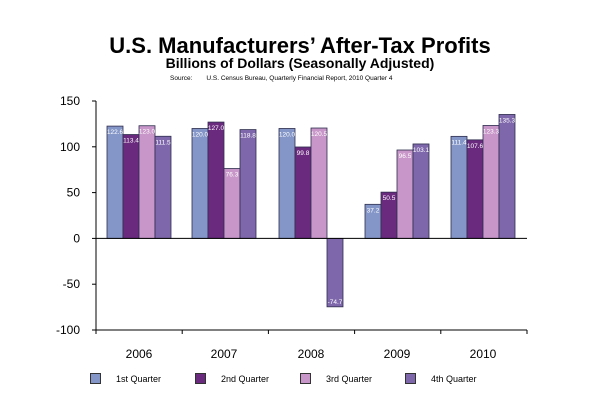 Image resolution: width=600 pixels, height=400 pixels. What do you see at coordinates (287, 183) in the screenshot?
I see `bar-2008-q1` at bounding box center [287, 183].